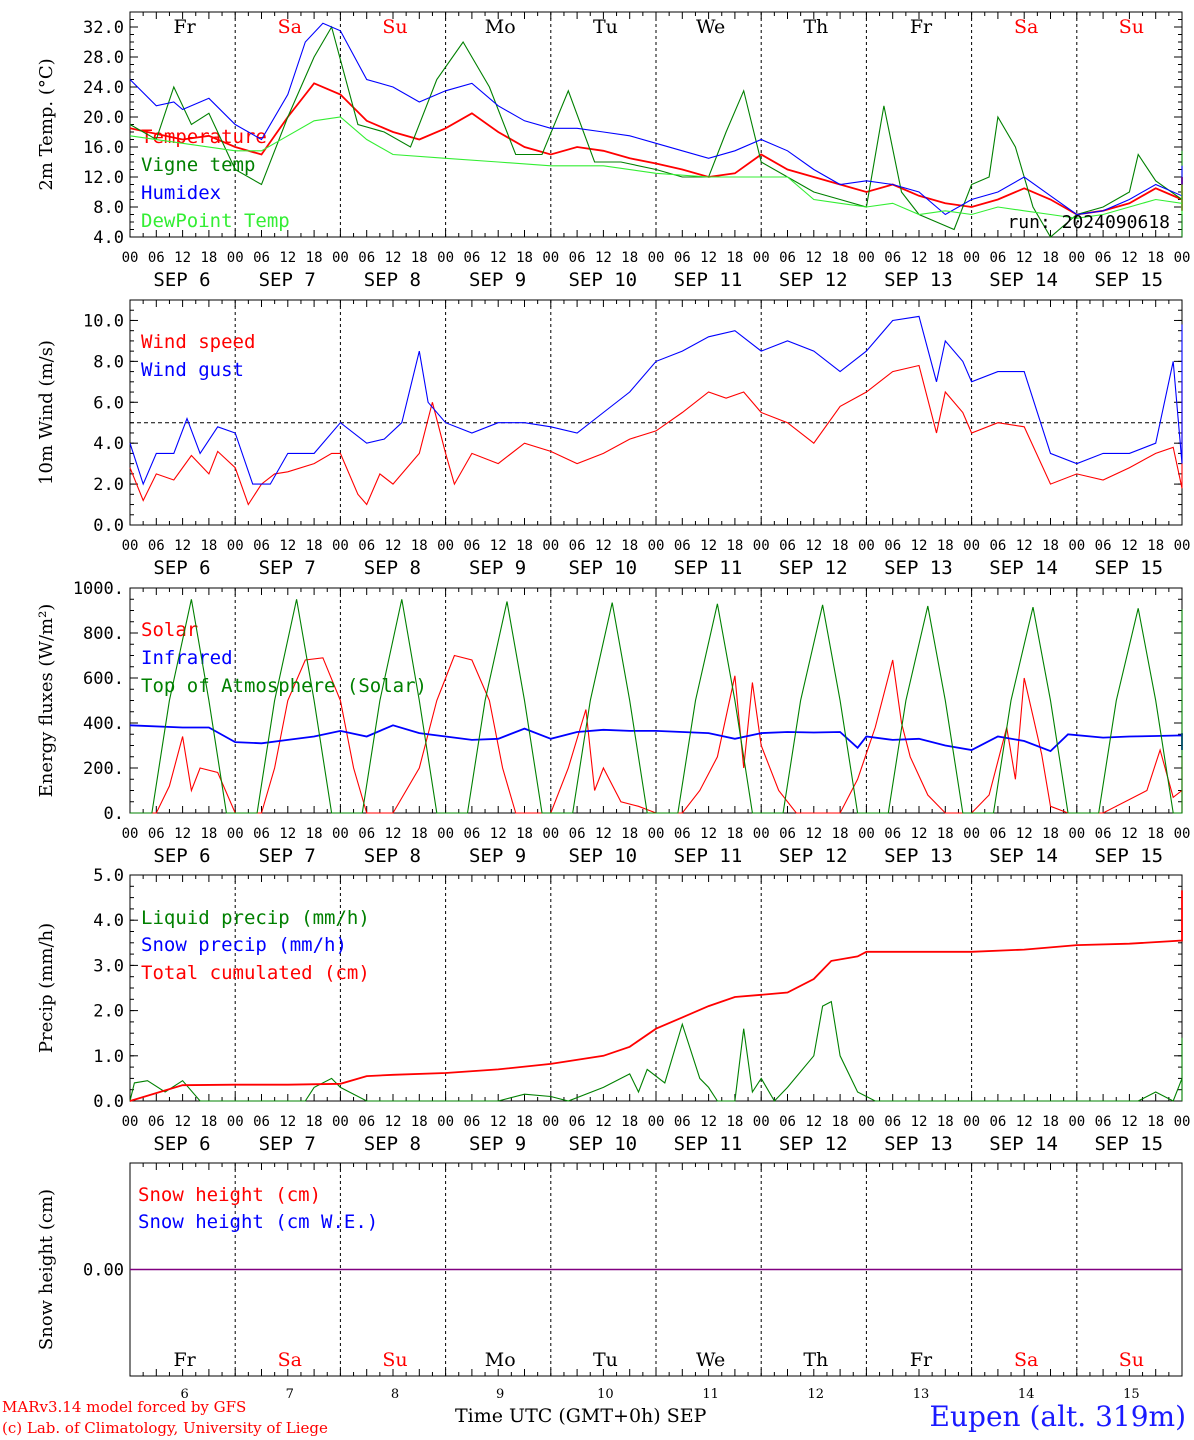  Describe the element at coordinates (103, 321) in the screenshot. I see `y-tick-label: 10.0` at that location.